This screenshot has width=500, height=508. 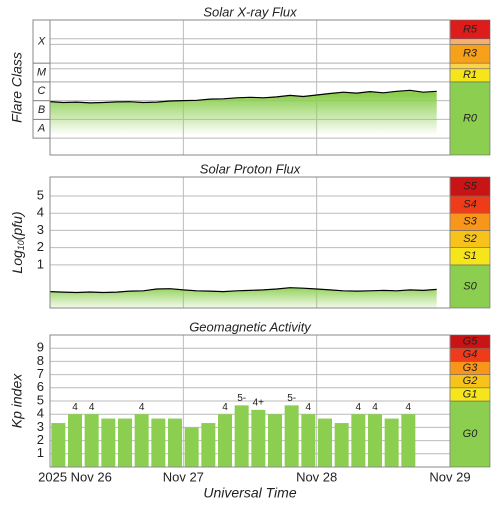 I want to click on class-label: M, so click(x=42, y=72).